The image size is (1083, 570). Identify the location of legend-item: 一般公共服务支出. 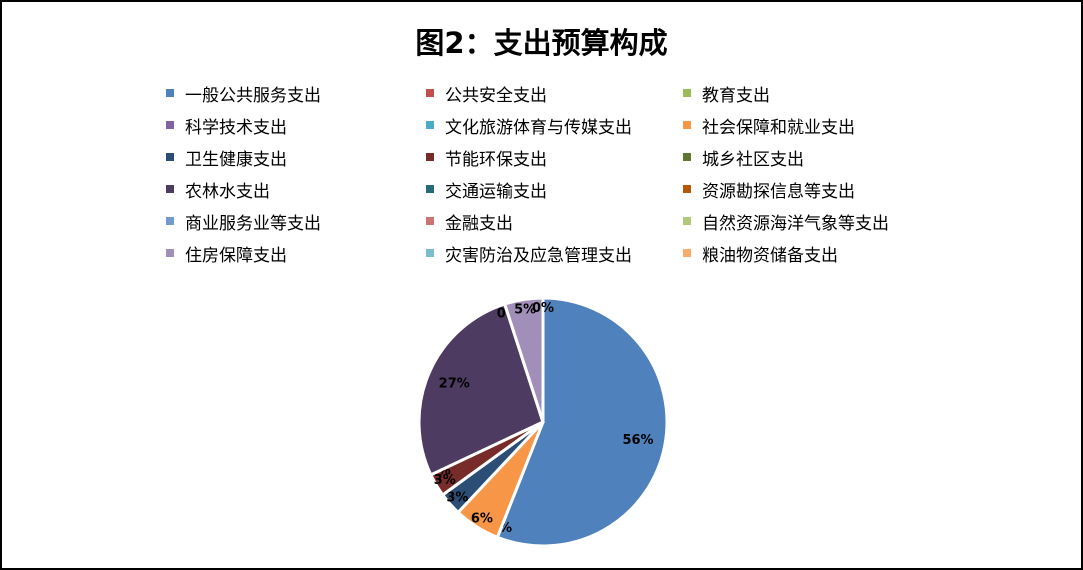
(243, 94).